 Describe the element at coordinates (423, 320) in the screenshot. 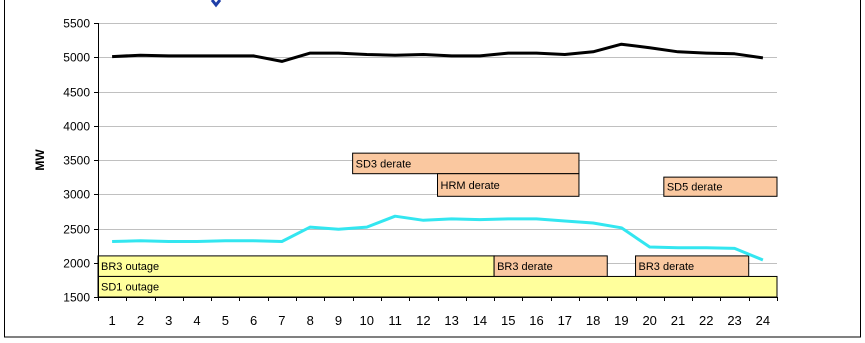

I see `x-tick-label: 12` at that location.